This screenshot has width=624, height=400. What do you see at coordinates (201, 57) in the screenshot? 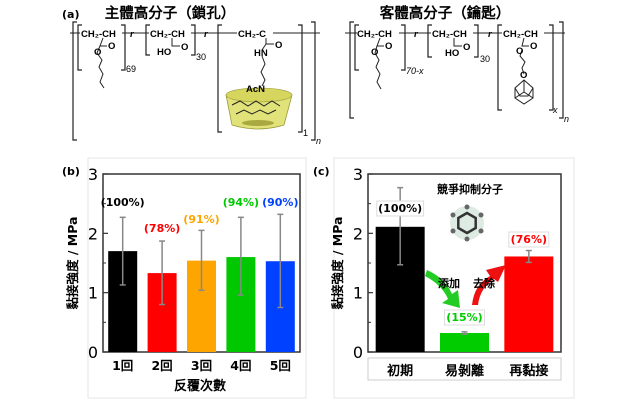
I see `host-unit2-subscript: 30` at bounding box center [201, 57].